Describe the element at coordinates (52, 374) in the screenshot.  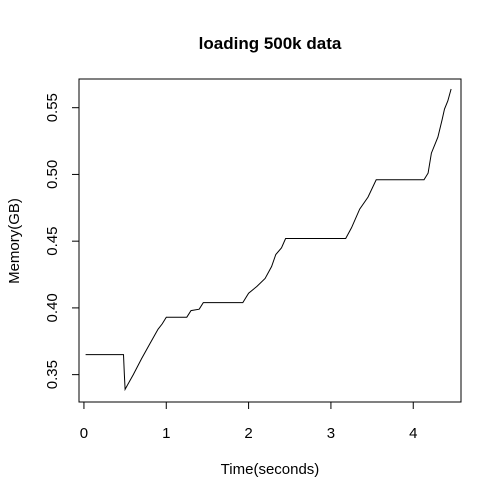
I see `y-tick-label: 0.35` at that location.